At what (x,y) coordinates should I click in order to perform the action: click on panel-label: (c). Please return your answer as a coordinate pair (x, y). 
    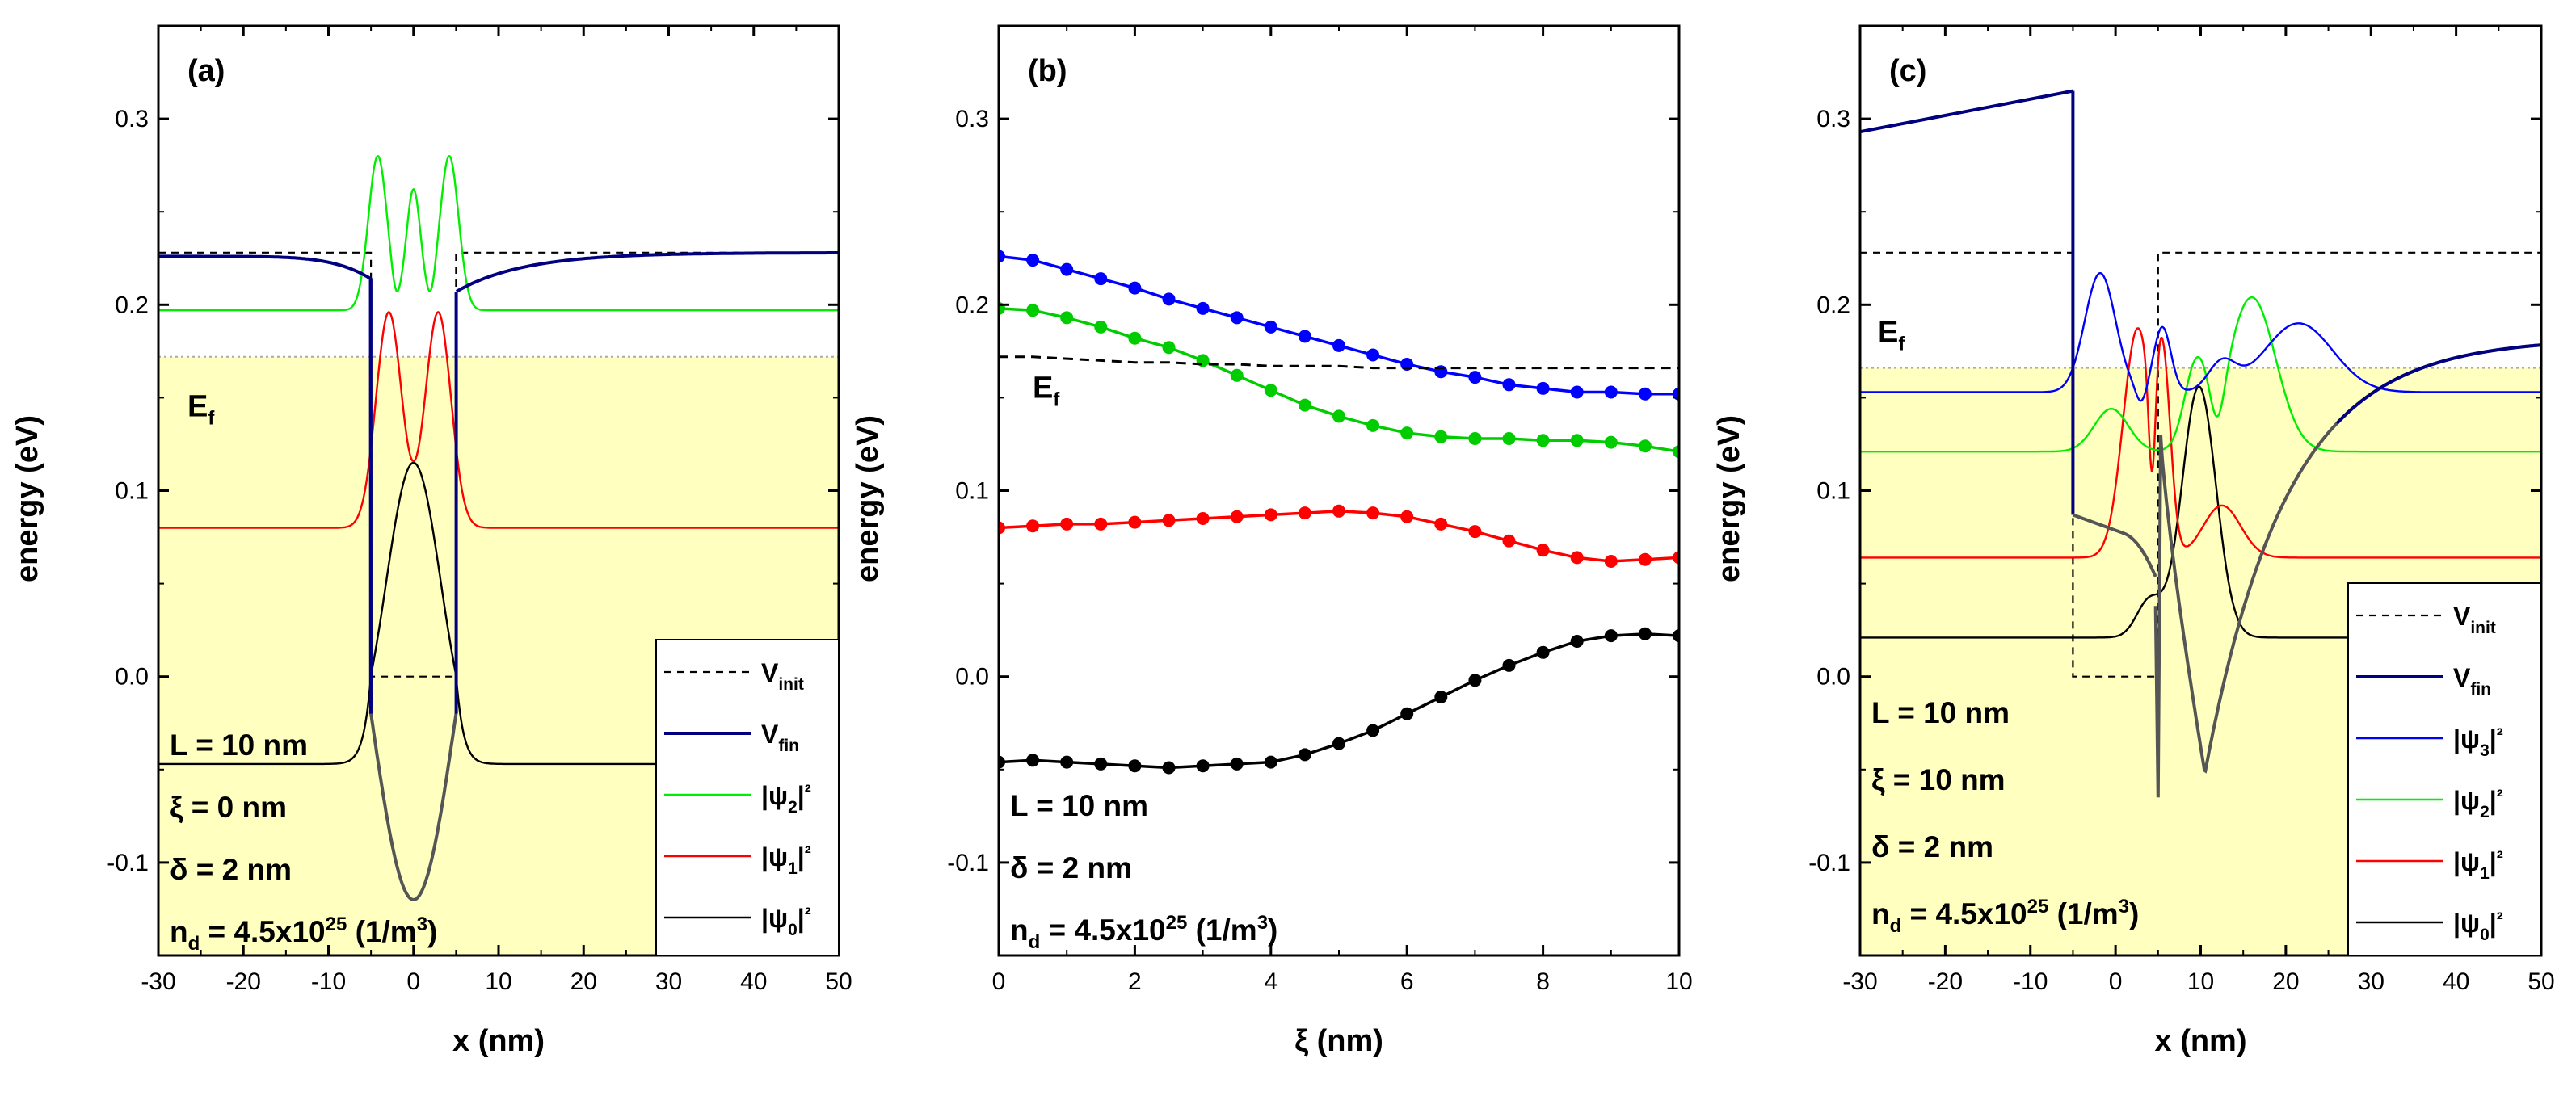
    Looking at the image, I should click on (1907, 71).